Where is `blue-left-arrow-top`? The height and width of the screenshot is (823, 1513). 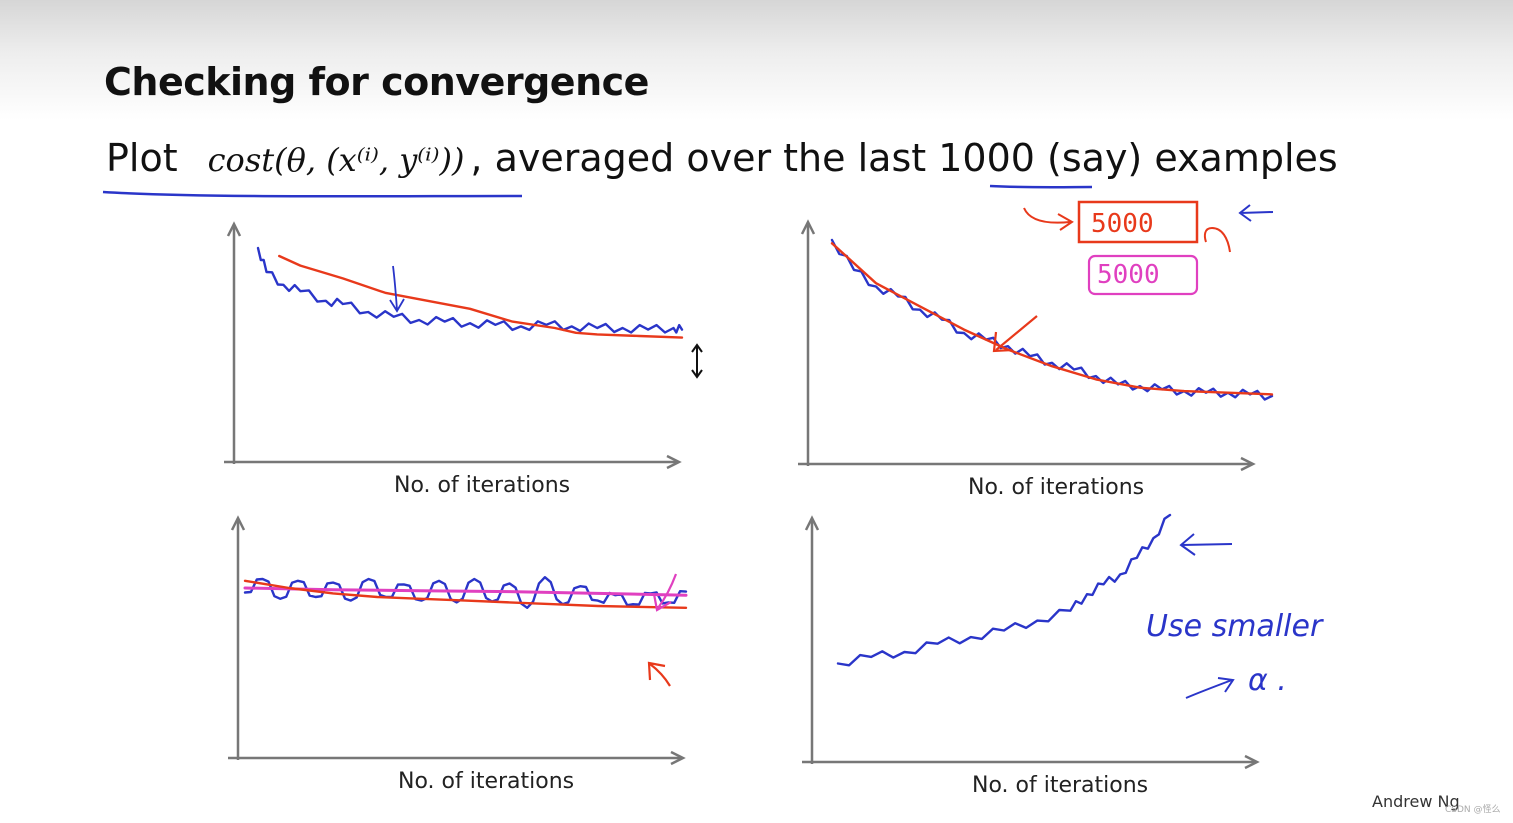
blue-left-arrow-top is located at coordinates (1256, 213).